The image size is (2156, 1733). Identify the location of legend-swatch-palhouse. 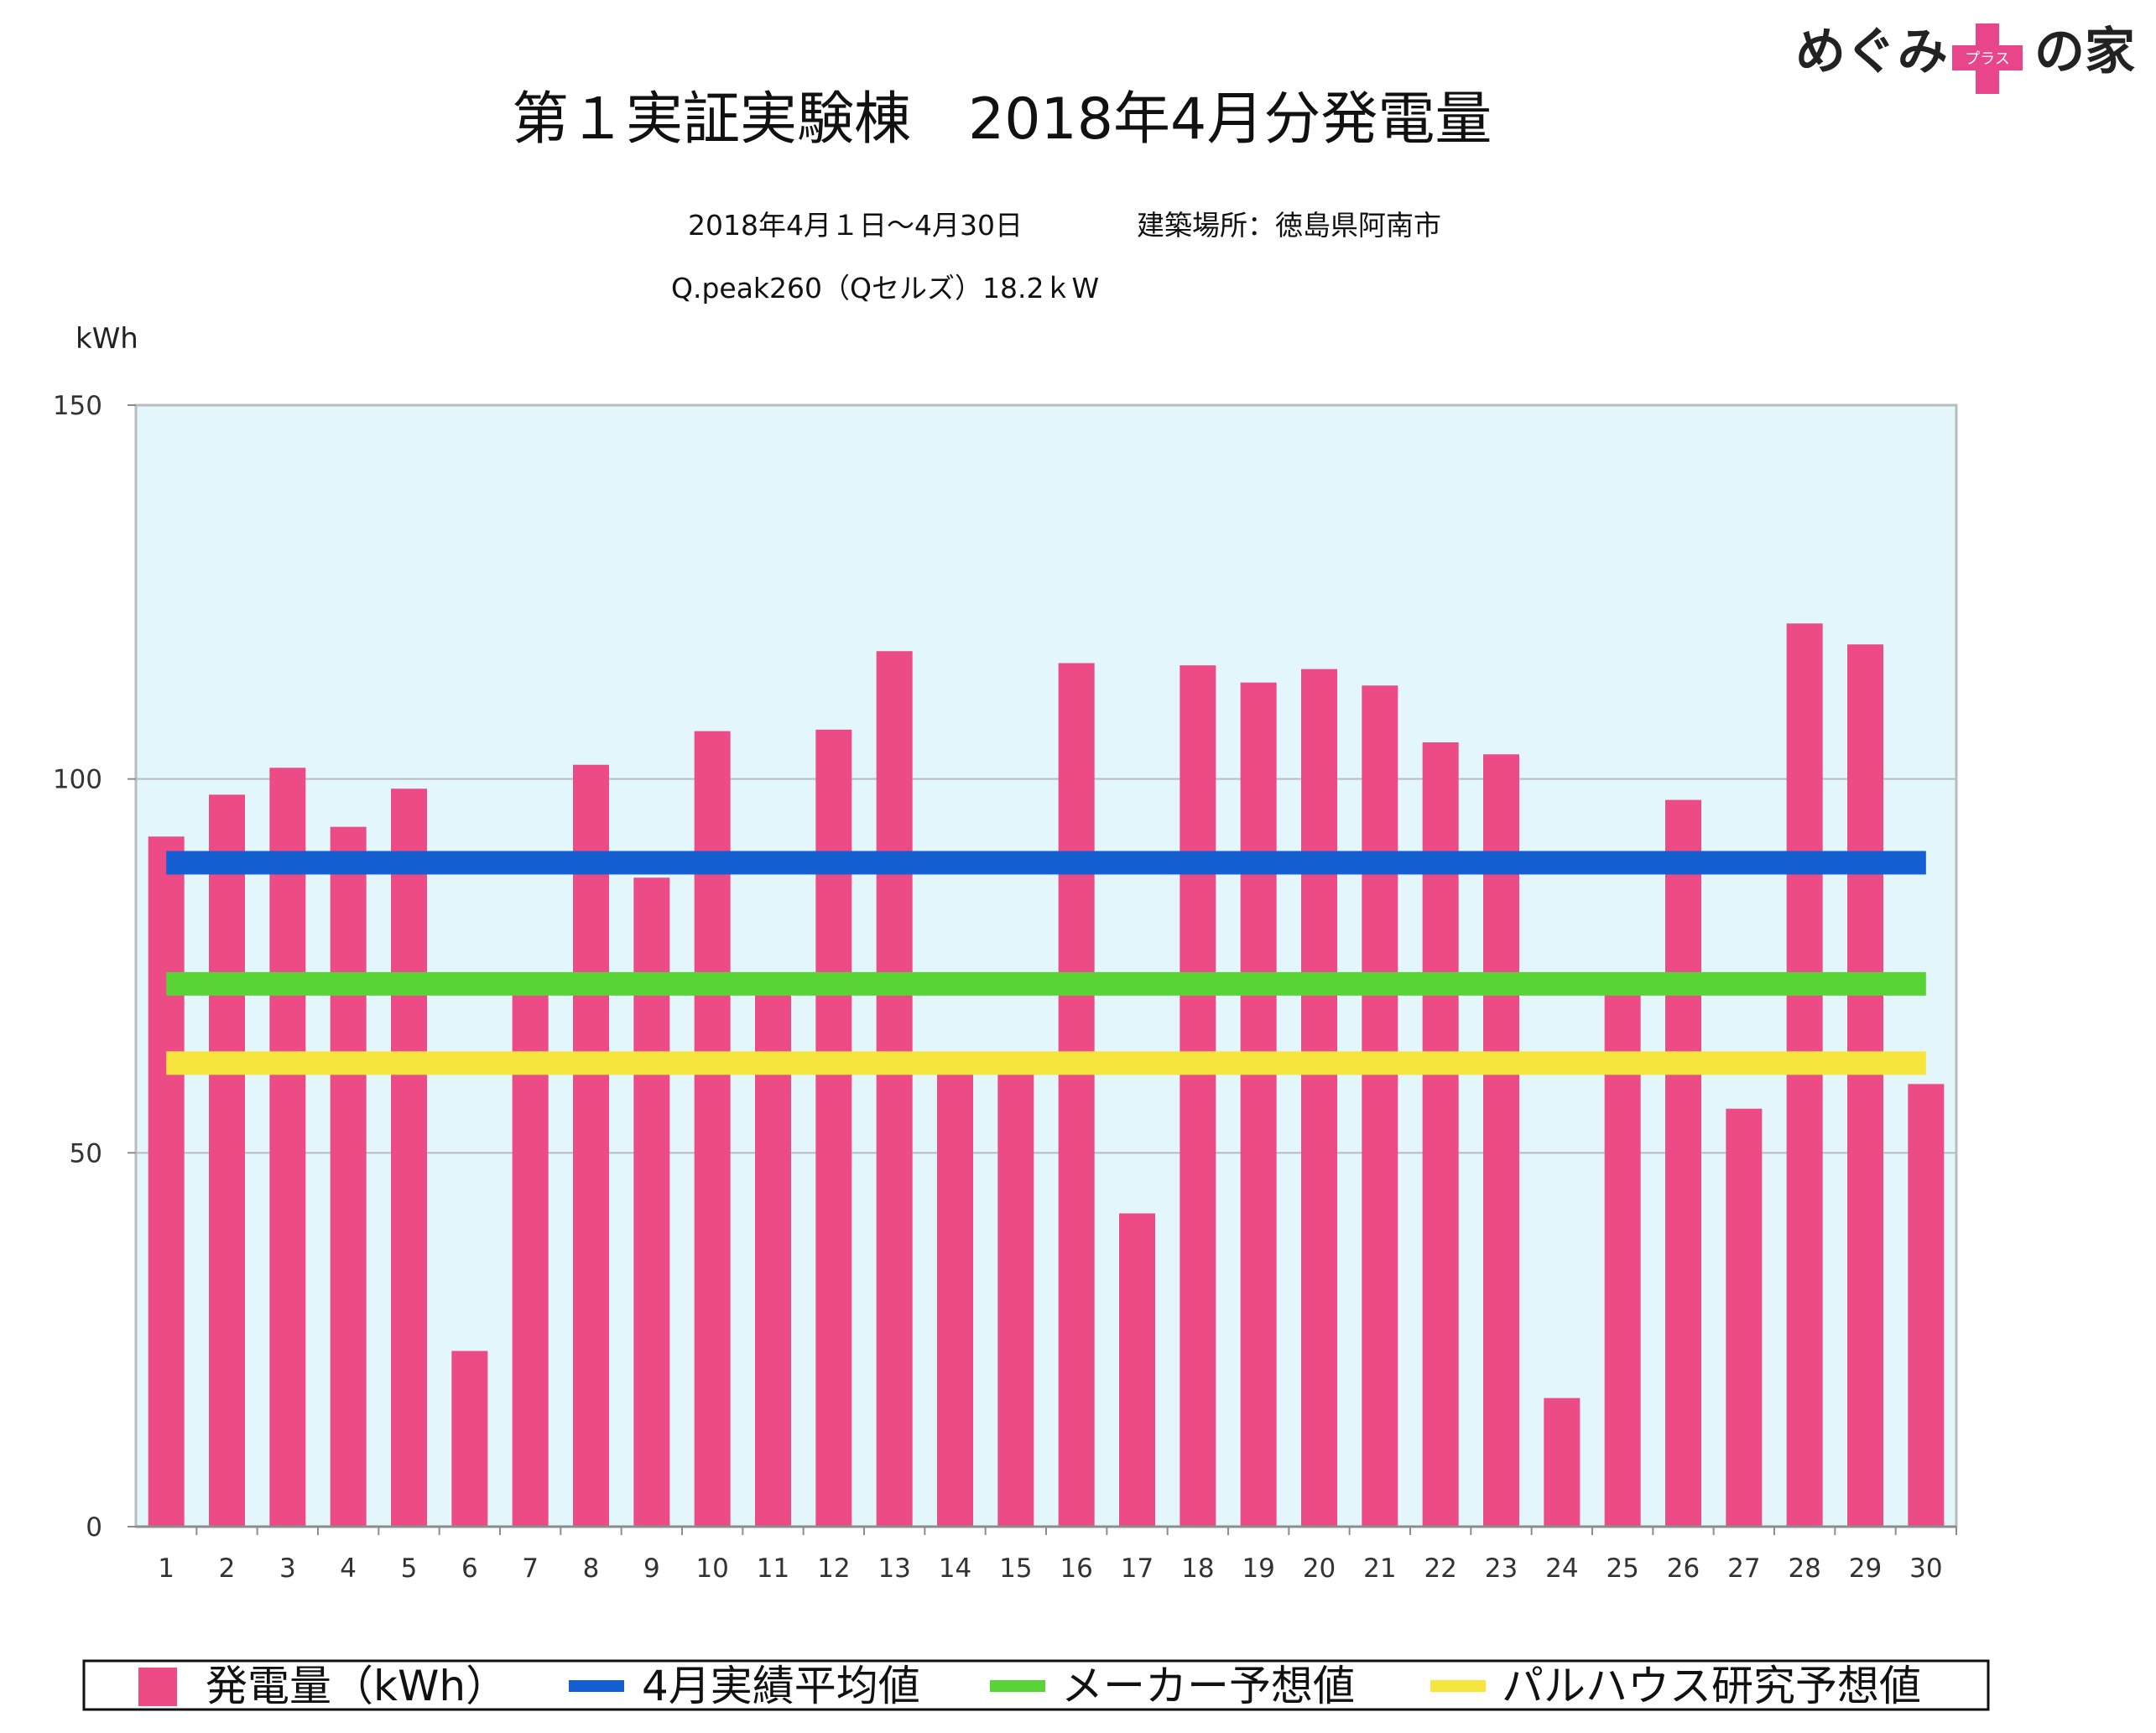
(1458, 1686).